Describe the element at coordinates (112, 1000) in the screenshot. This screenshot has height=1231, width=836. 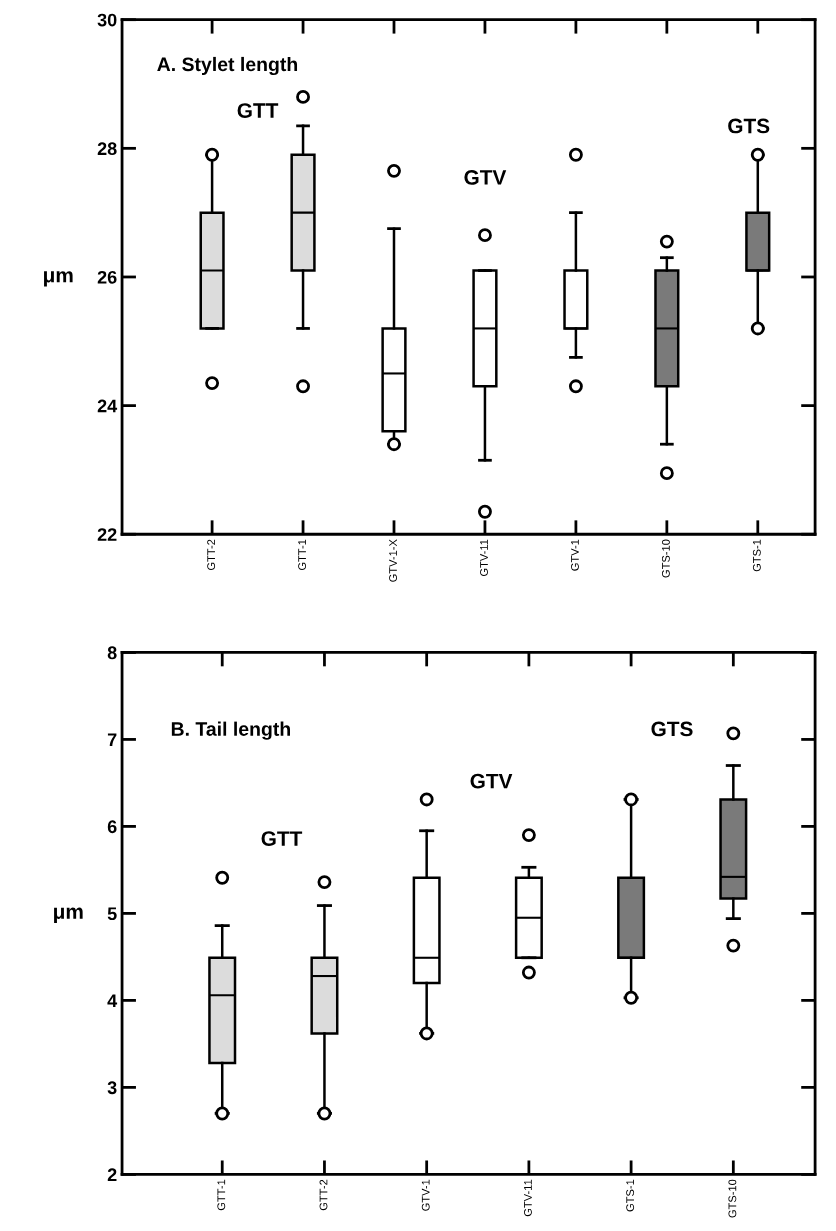
I see `y-tick-label: 4` at that location.